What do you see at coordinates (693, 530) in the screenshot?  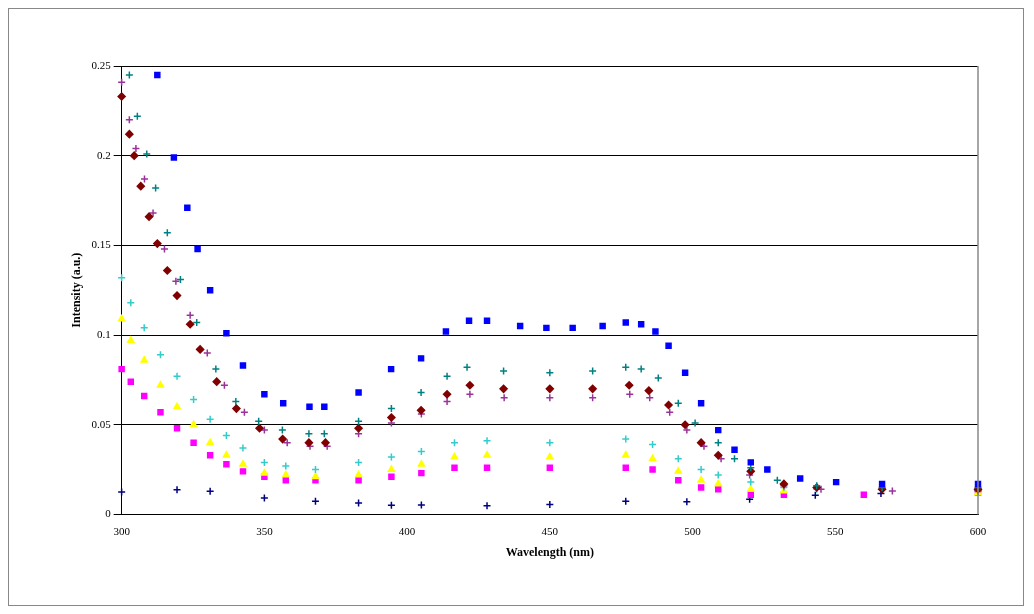 I see `x-tick-label: 500` at bounding box center [693, 530].